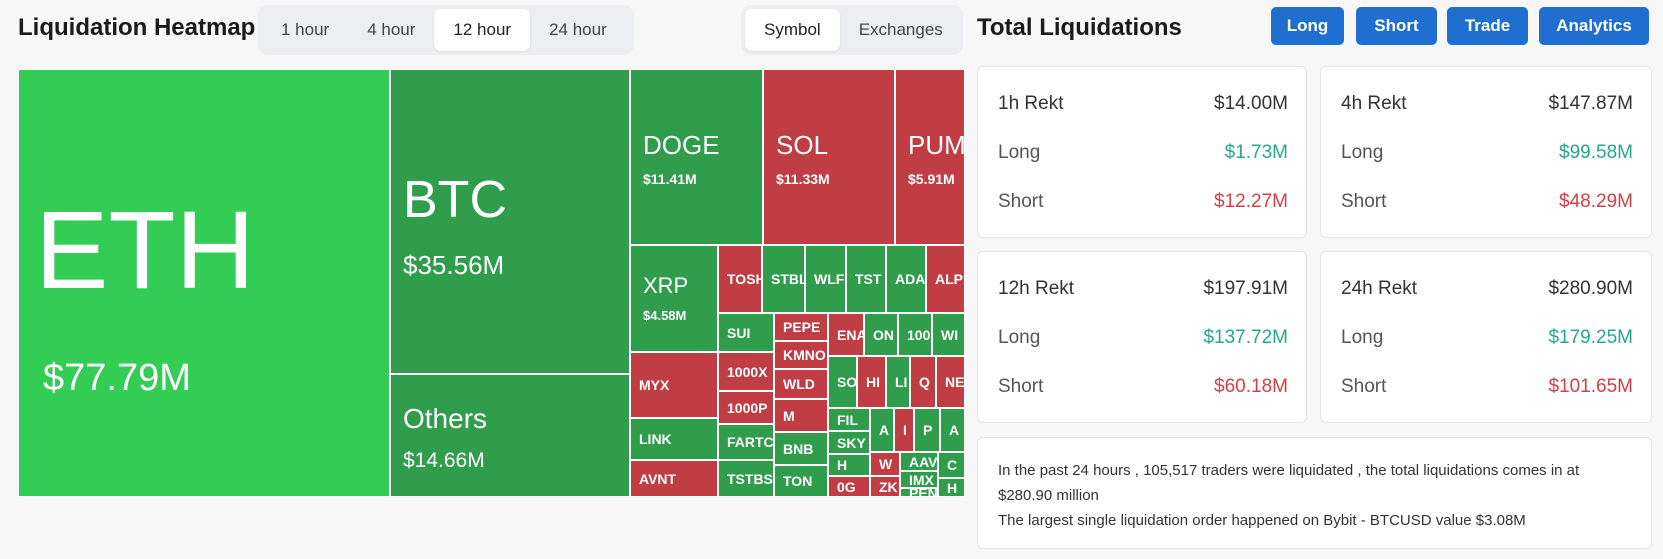 The width and height of the screenshot is (1663, 559). What do you see at coordinates (674, 439) in the screenshot?
I see `tile-link: LINK` at bounding box center [674, 439].